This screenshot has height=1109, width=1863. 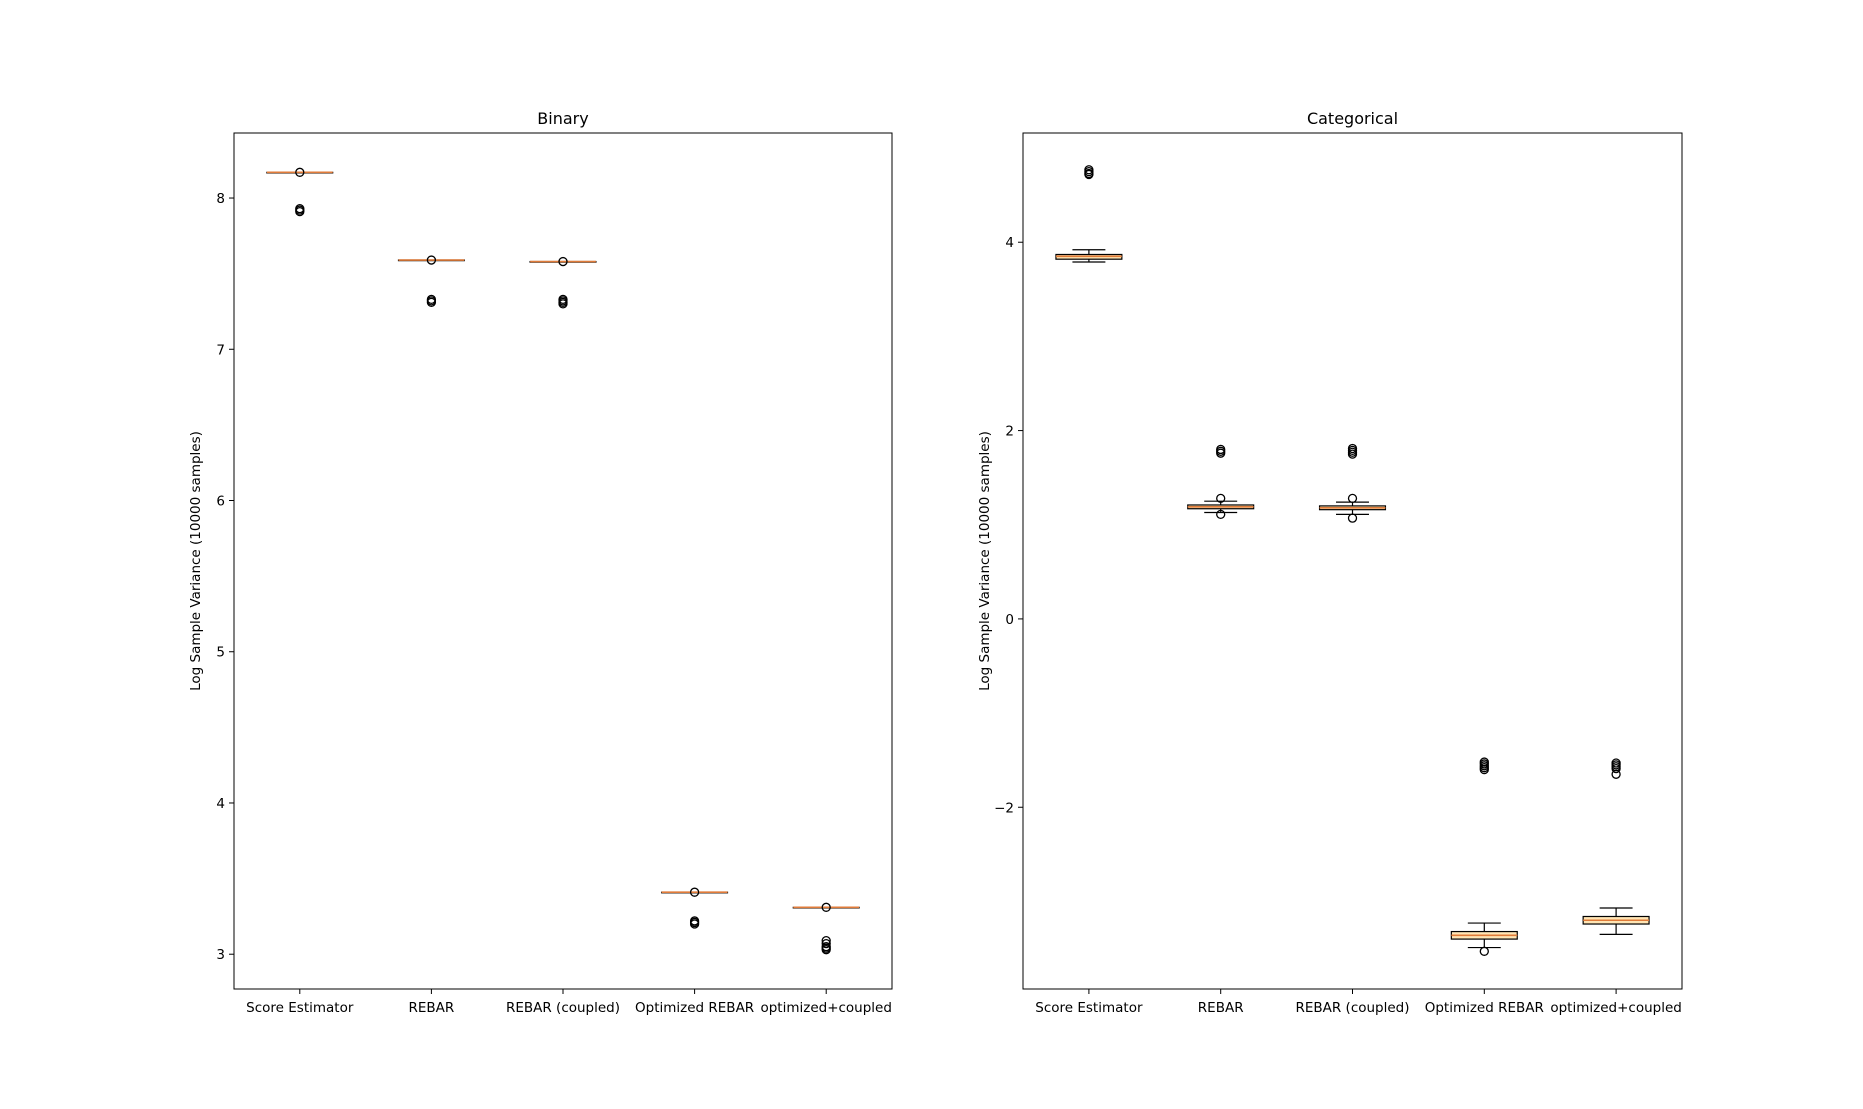 What do you see at coordinates (220, 502) in the screenshot?
I see `y-tick-label: 6` at bounding box center [220, 502].